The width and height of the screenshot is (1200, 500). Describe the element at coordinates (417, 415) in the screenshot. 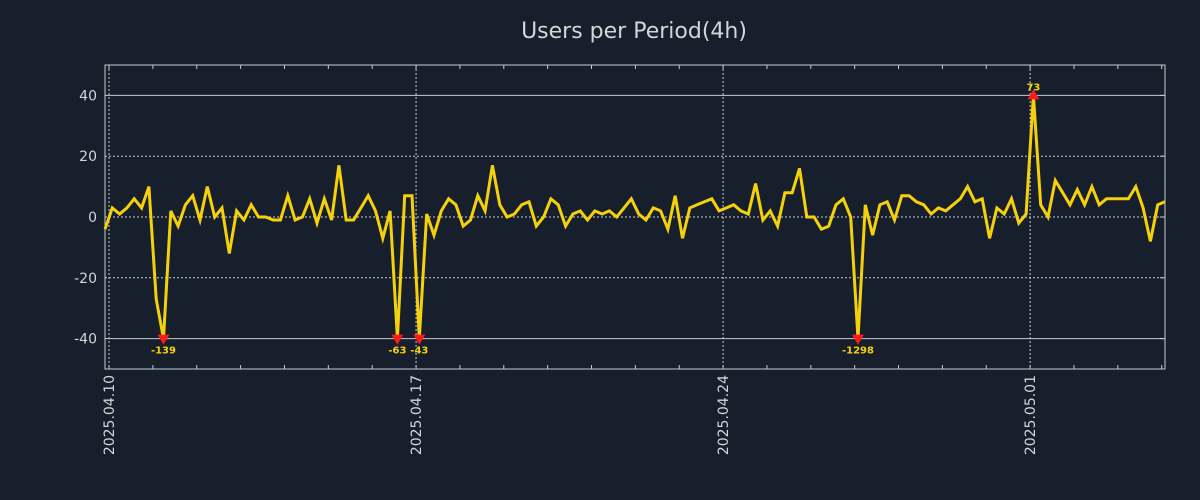

I see `x-tick-label: 2025.04.17` at that location.